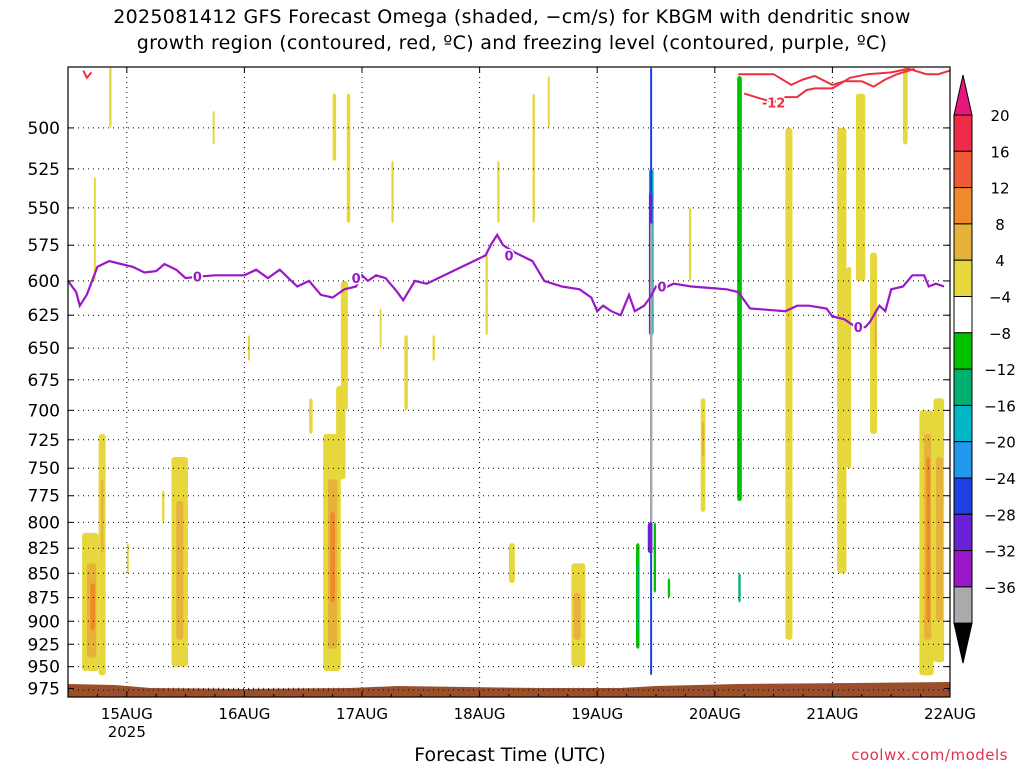 This screenshot has height=768, width=1024. What do you see at coordinates (1000, 225) in the screenshot?
I see `colorbar-label-8: 8` at bounding box center [1000, 225].